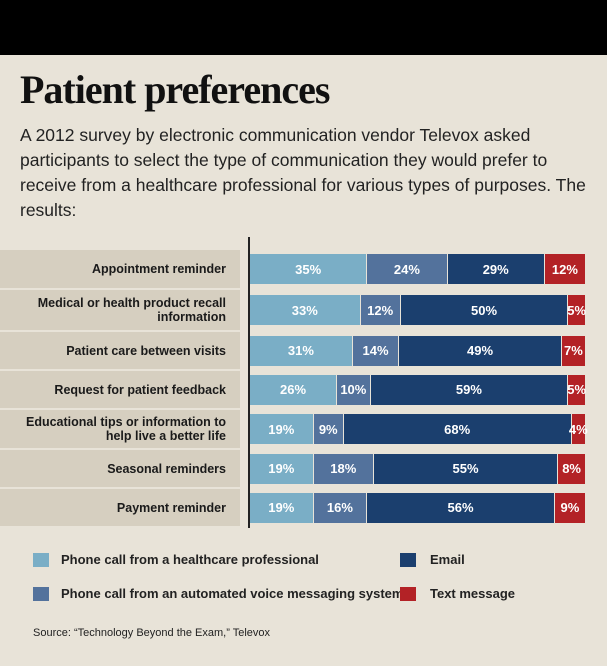 The width and height of the screenshot is (607, 666). I want to click on data-label: 8%, so click(571, 468).